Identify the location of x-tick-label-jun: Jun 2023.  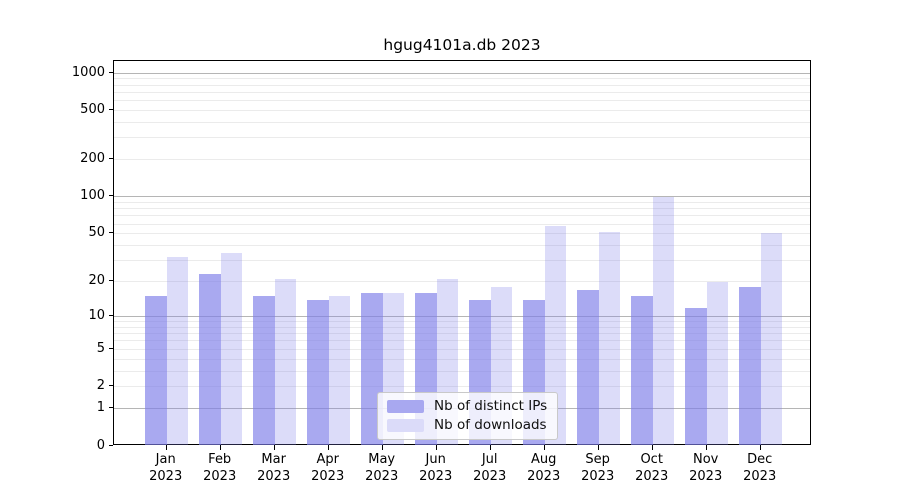
(436, 468).